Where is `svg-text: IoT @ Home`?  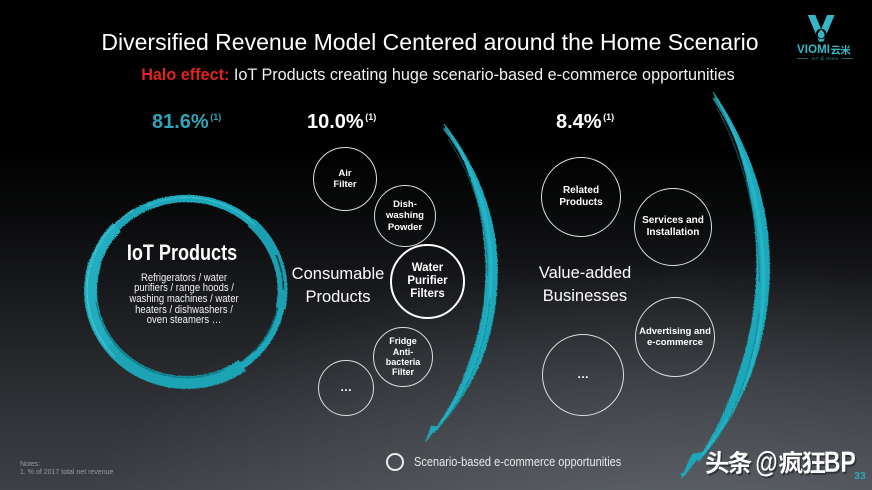
svg-text: IoT @ Home is located at coordinates (825, 58).